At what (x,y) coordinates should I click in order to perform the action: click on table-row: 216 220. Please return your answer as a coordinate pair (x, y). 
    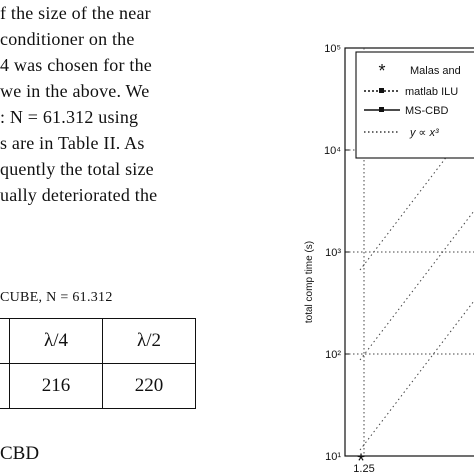
    Looking at the image, I should click on (98, 386).